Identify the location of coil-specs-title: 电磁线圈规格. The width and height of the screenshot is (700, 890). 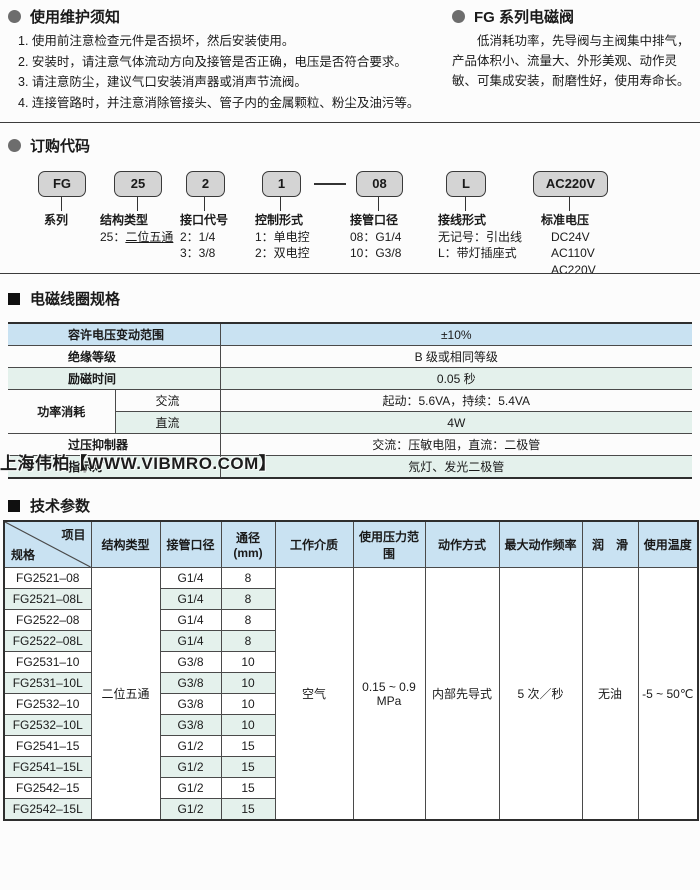
(64, 298).